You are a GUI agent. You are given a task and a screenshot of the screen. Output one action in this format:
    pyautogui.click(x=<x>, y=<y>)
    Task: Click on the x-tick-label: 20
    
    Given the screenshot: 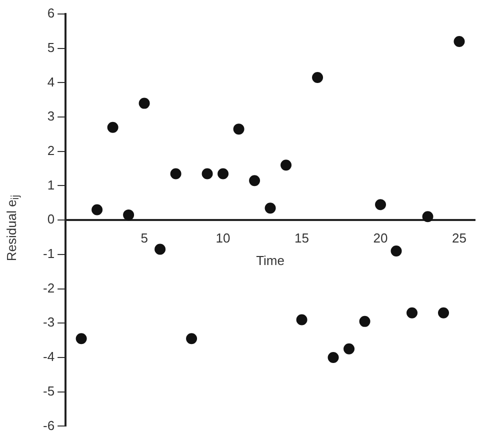 What is the action you would take?
    pyautogui.click(x=380, y=238)
    